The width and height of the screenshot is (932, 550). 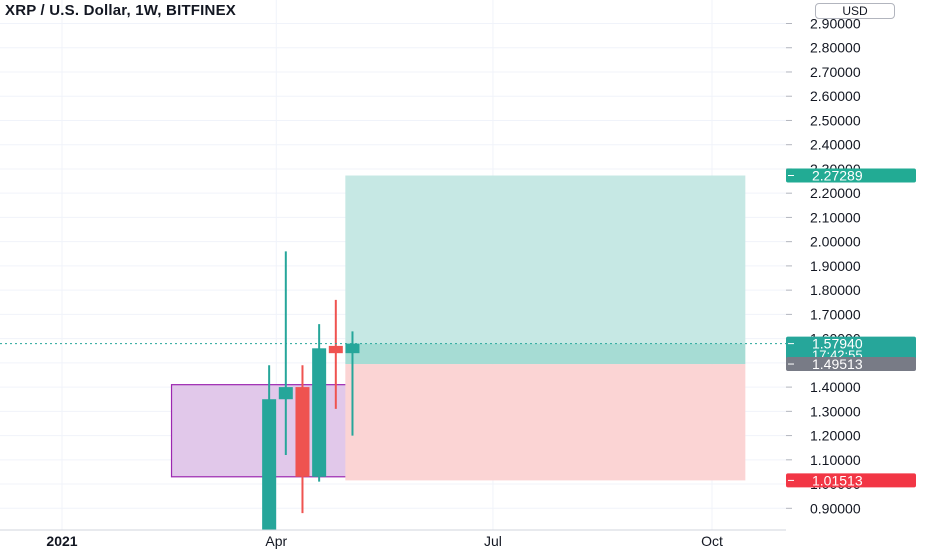 I want to click on time-axis-bg, so click(x=393, y=540).